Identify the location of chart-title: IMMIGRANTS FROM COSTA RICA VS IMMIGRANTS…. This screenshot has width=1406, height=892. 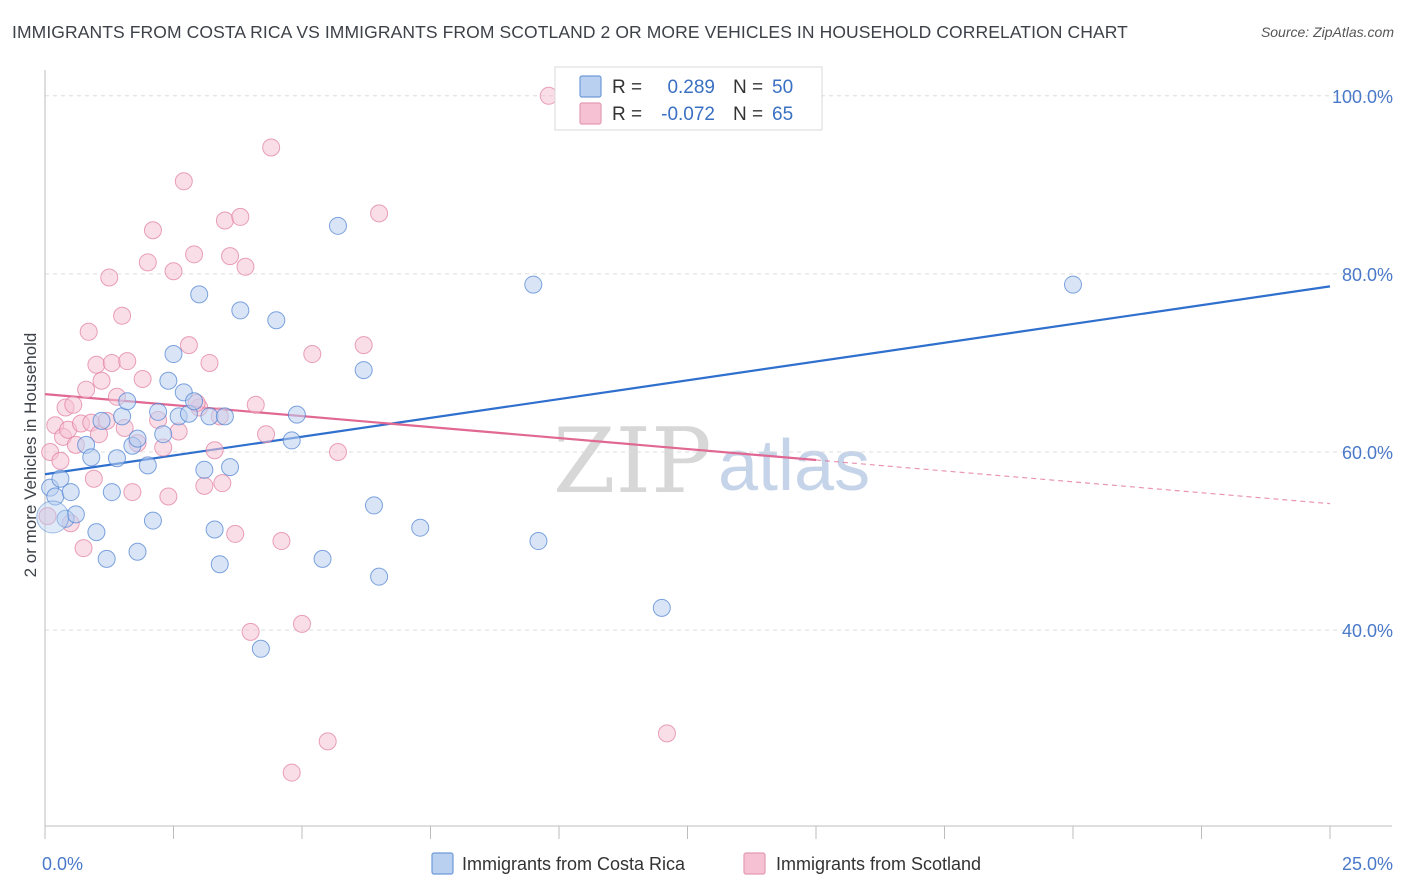
(570, 32).